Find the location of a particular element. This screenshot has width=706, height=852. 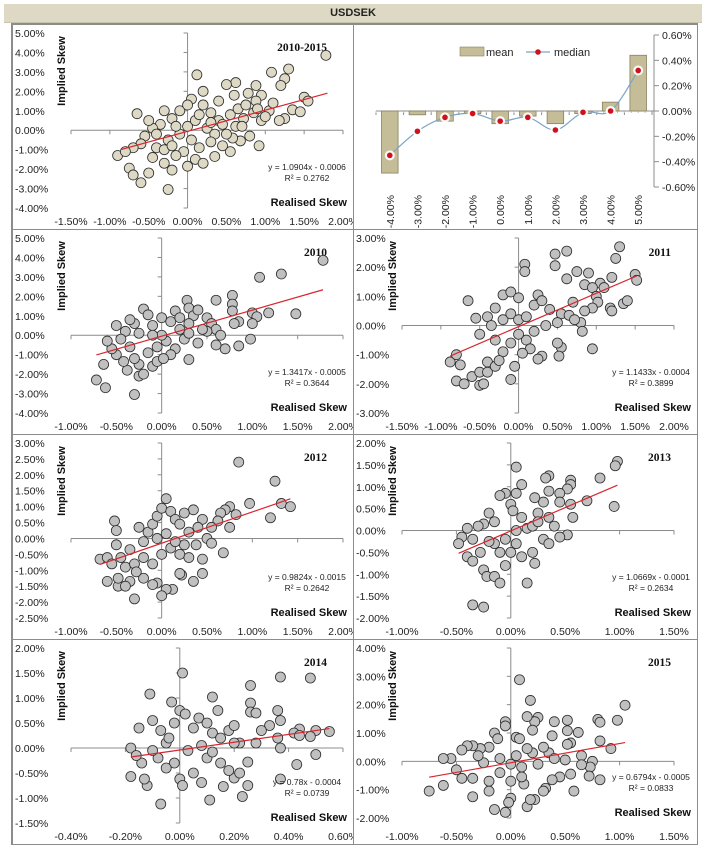

bar-mean is located at coordinates (417, 113).